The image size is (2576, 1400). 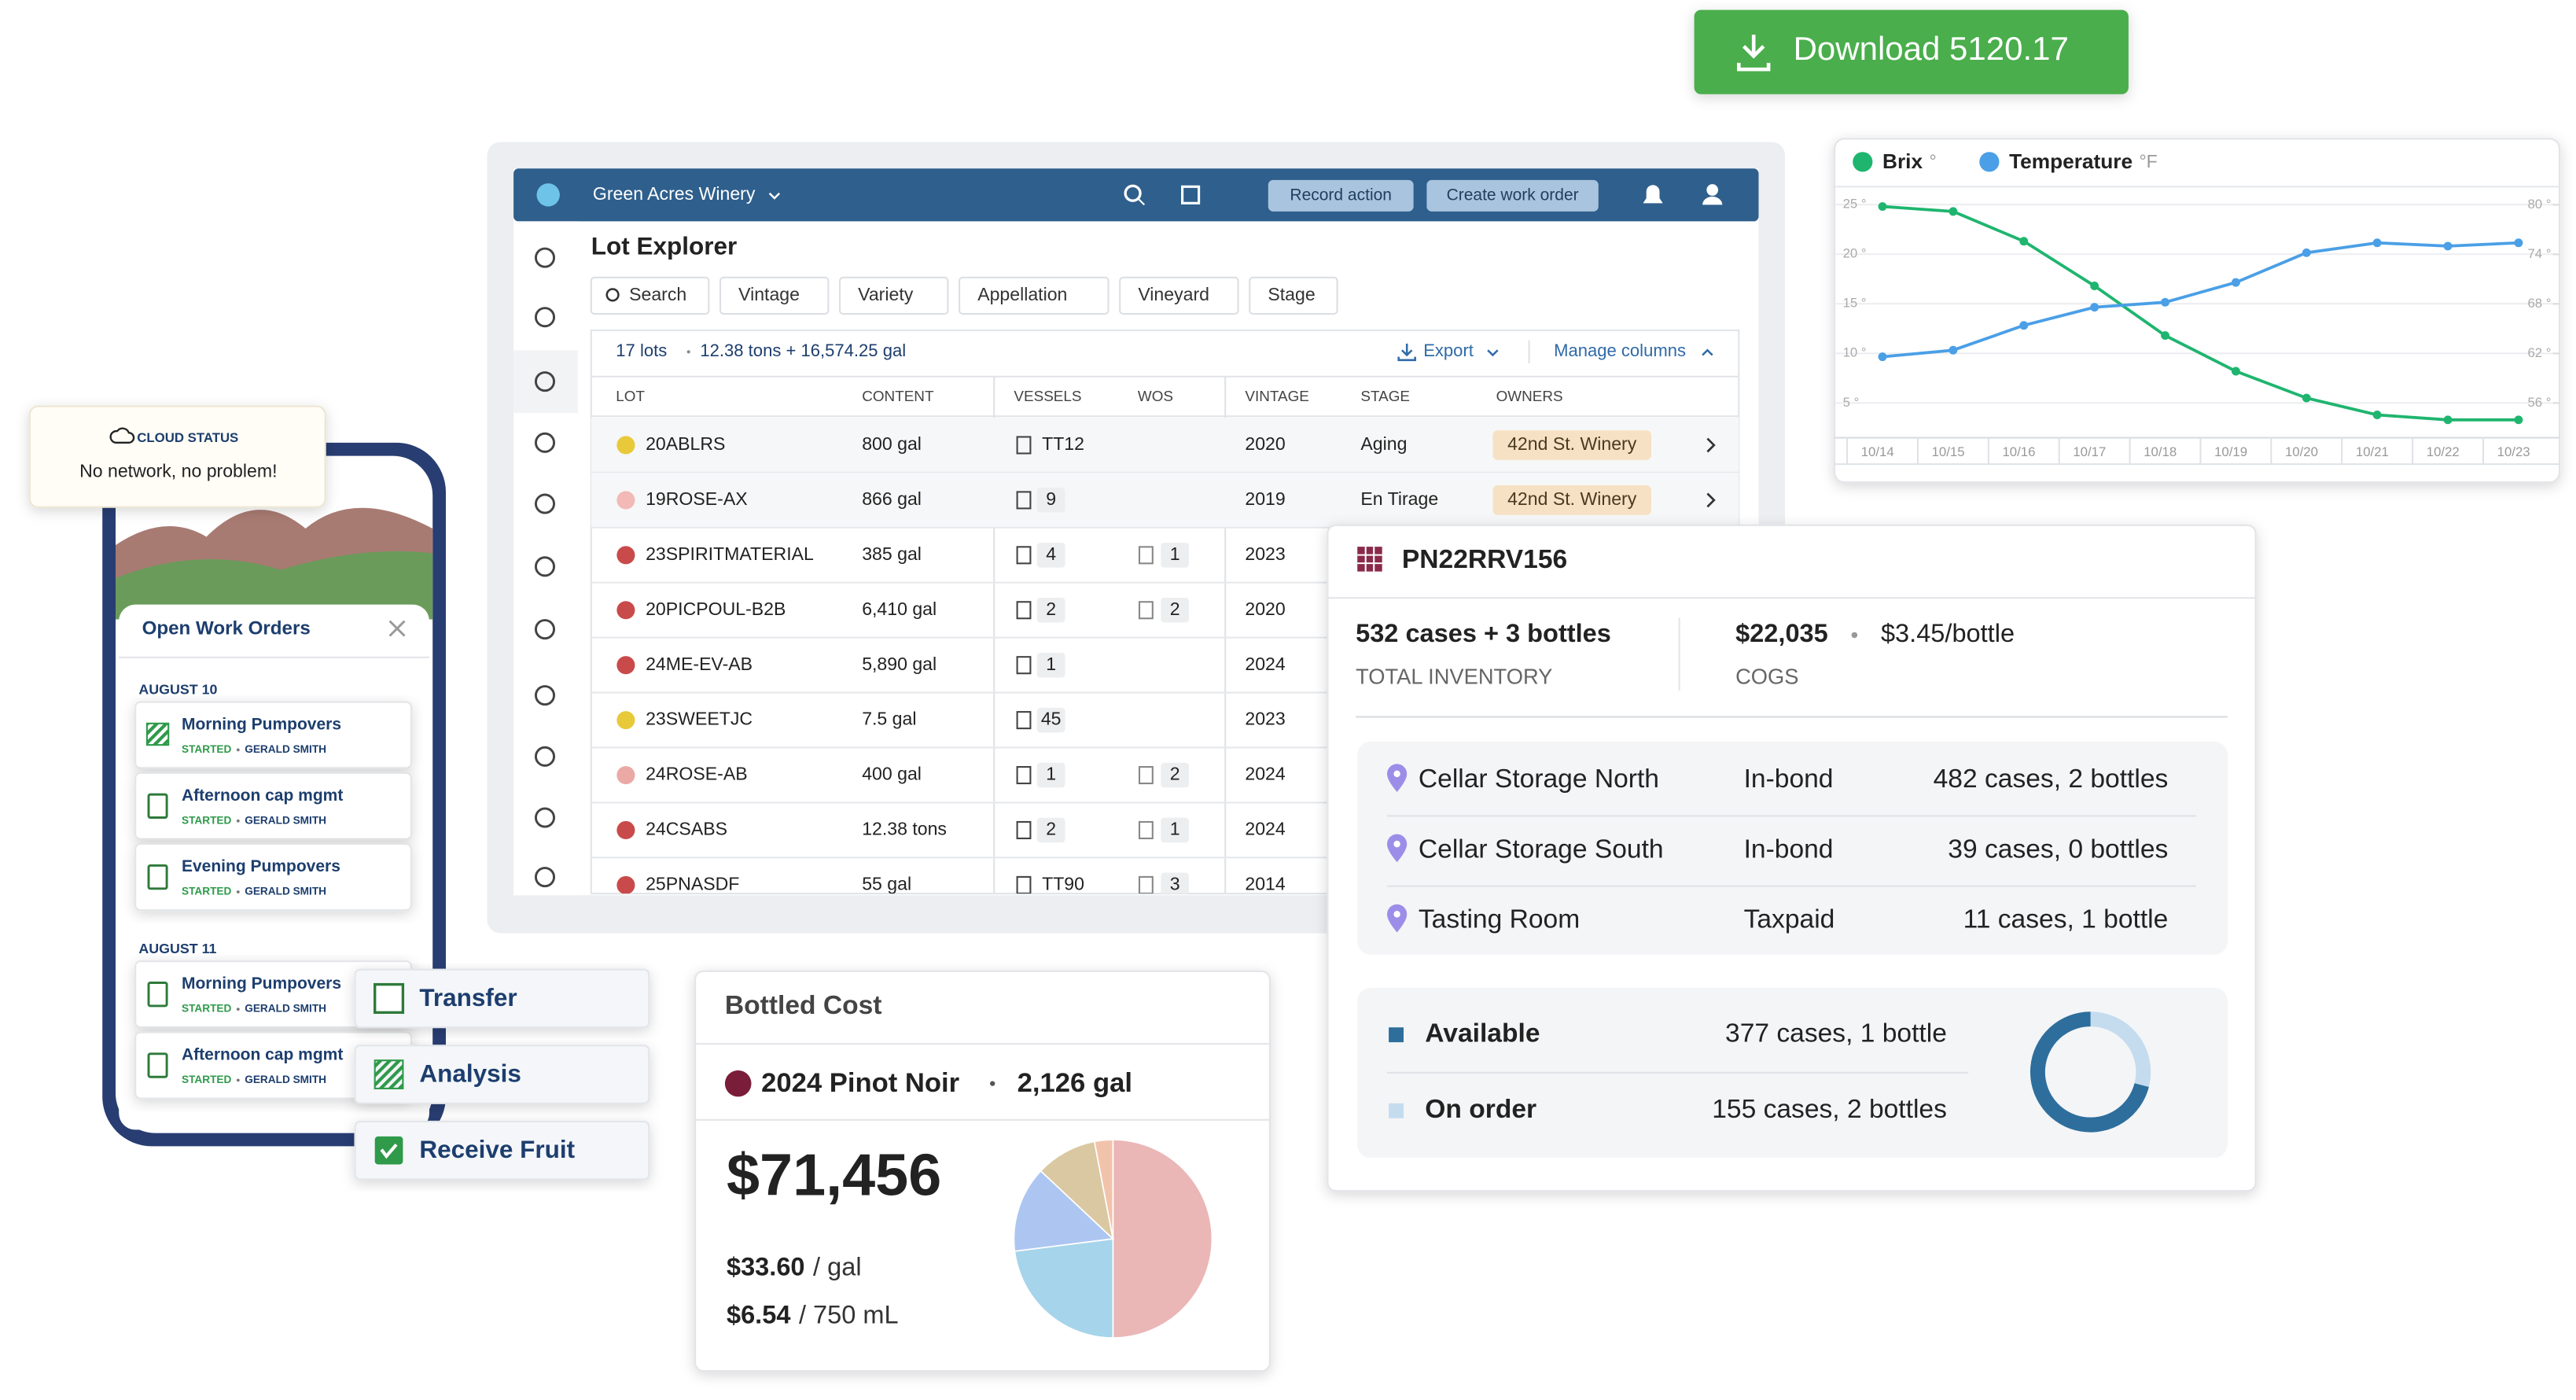 I want to click on filter-label: Variety, so click(x=886, y=294).